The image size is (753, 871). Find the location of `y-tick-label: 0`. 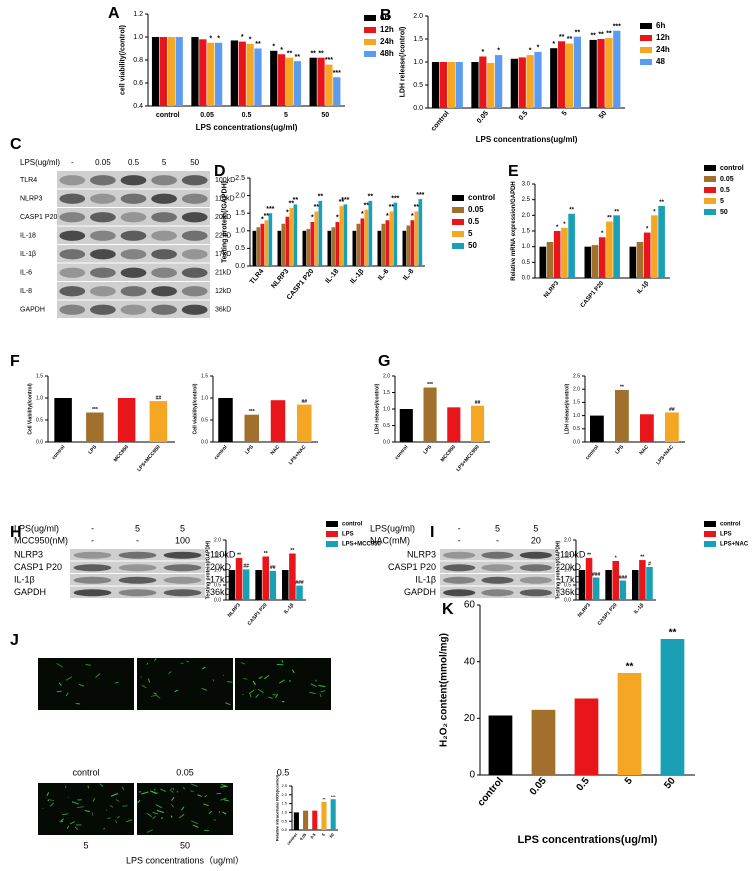

y-tick-label: 0 is located at coordinates (472, 775).